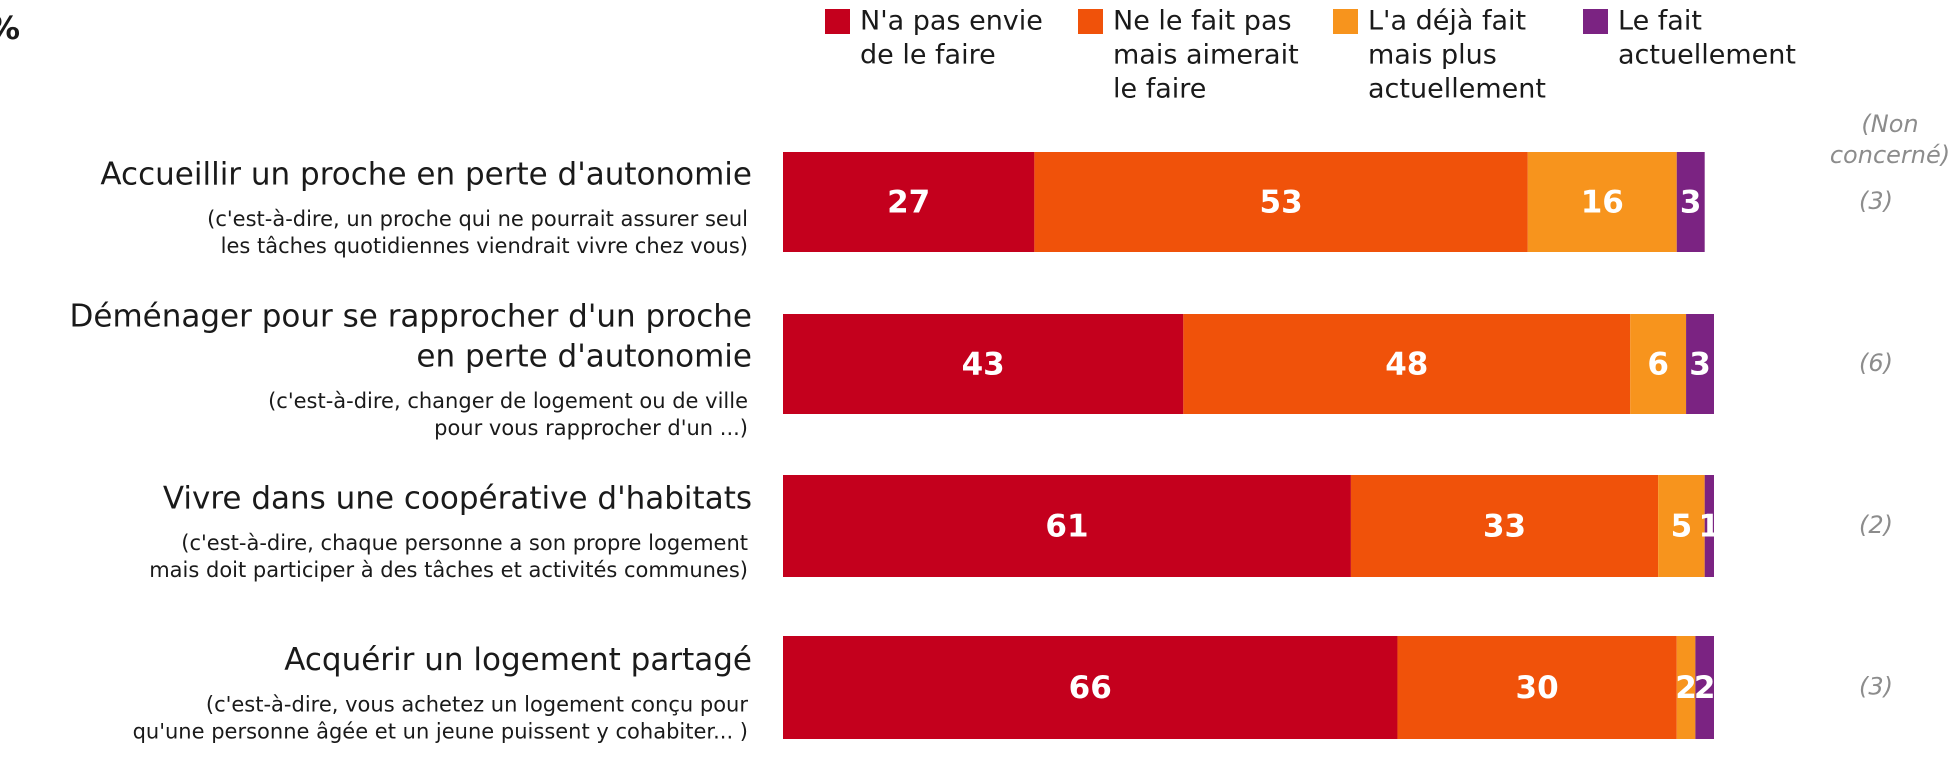  I want to click on value-label: 30, so click(1537, 688).